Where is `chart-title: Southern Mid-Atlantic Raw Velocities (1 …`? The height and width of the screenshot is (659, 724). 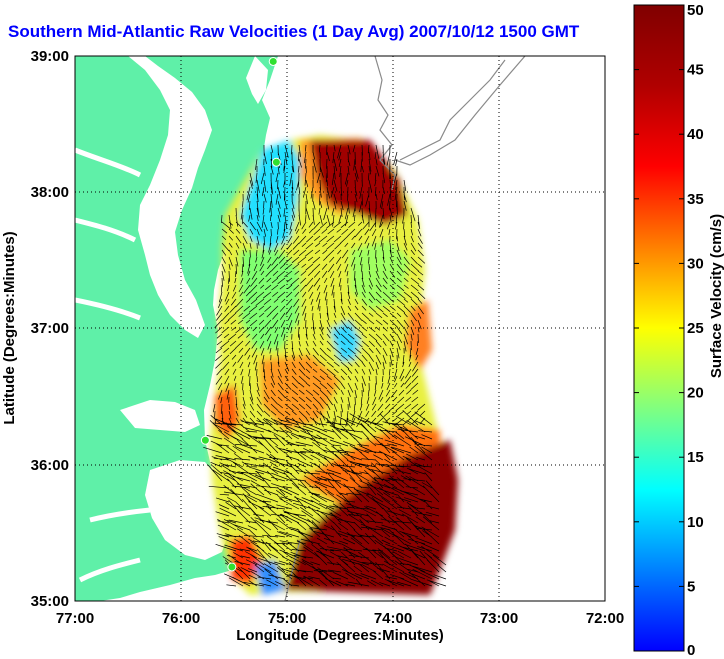
chart-title: Southern Mid-Atlantic Raw Velocities (1 … is located at coordinates (294, 31).